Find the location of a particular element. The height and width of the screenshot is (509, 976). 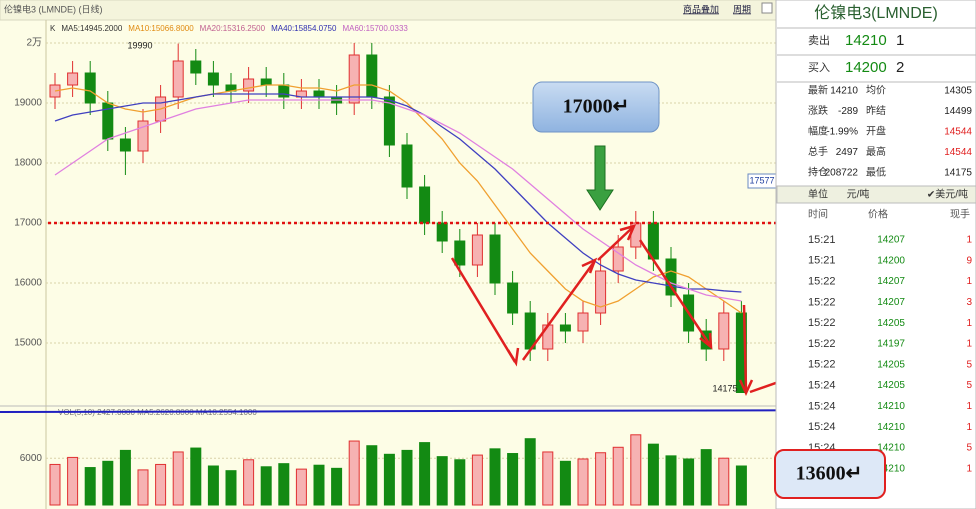

legend-item: MA20:15316.2500 is located at coordinates (233, 28).